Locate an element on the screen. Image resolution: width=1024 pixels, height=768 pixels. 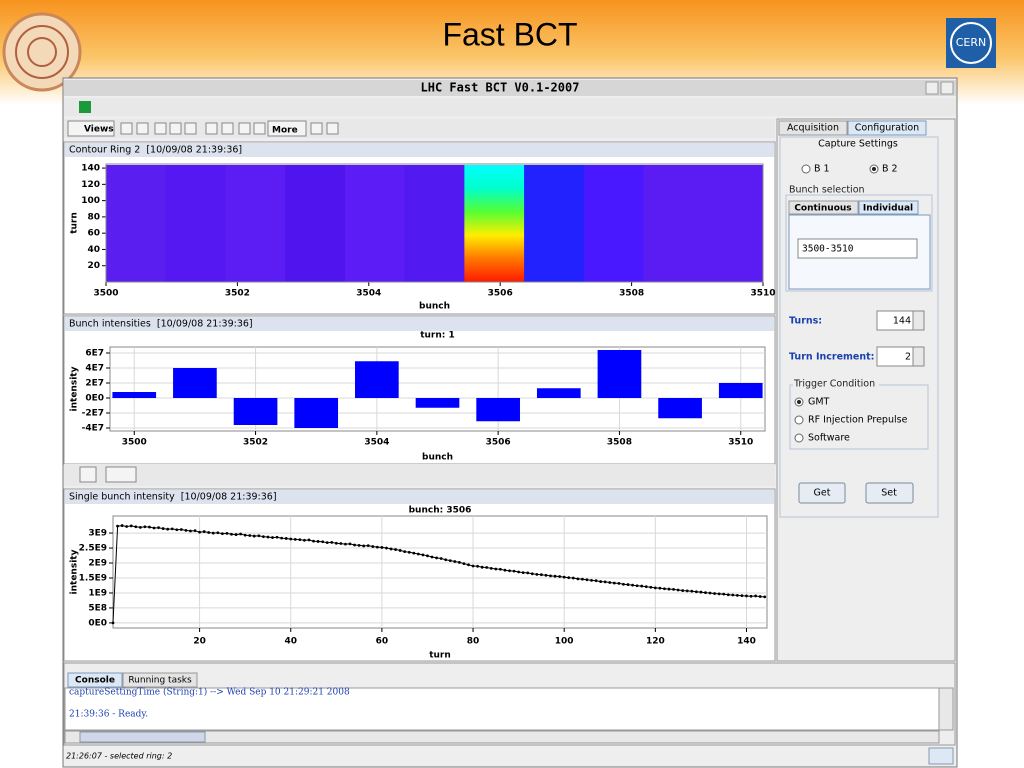
x-tick-label: 120 is located at coordinates (655, 642).